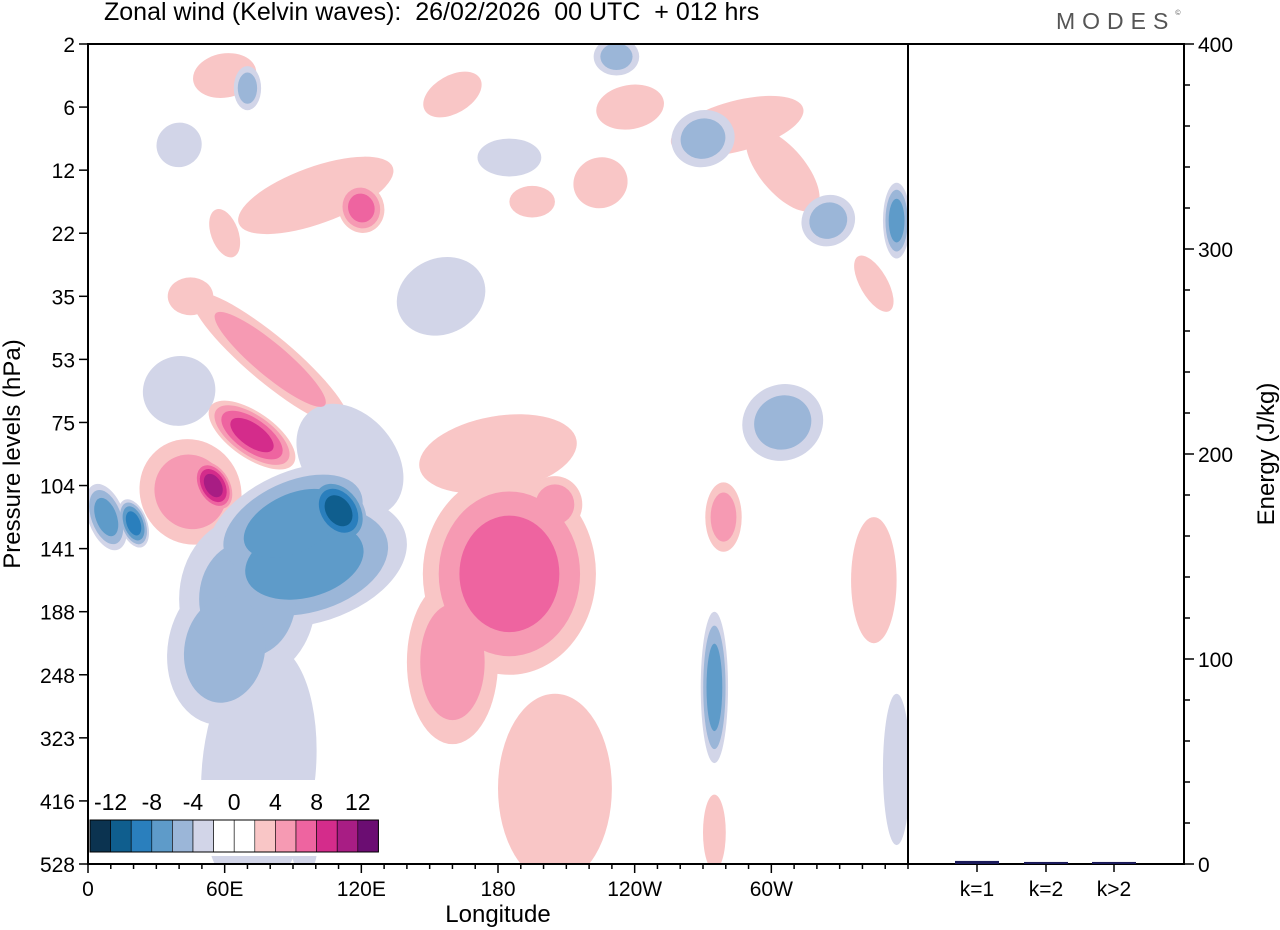 The image size is (1280, 930). Describe the element at coordinates (63, 297) in the screenshot. I see `pressure-tick-label: 35` at that location.